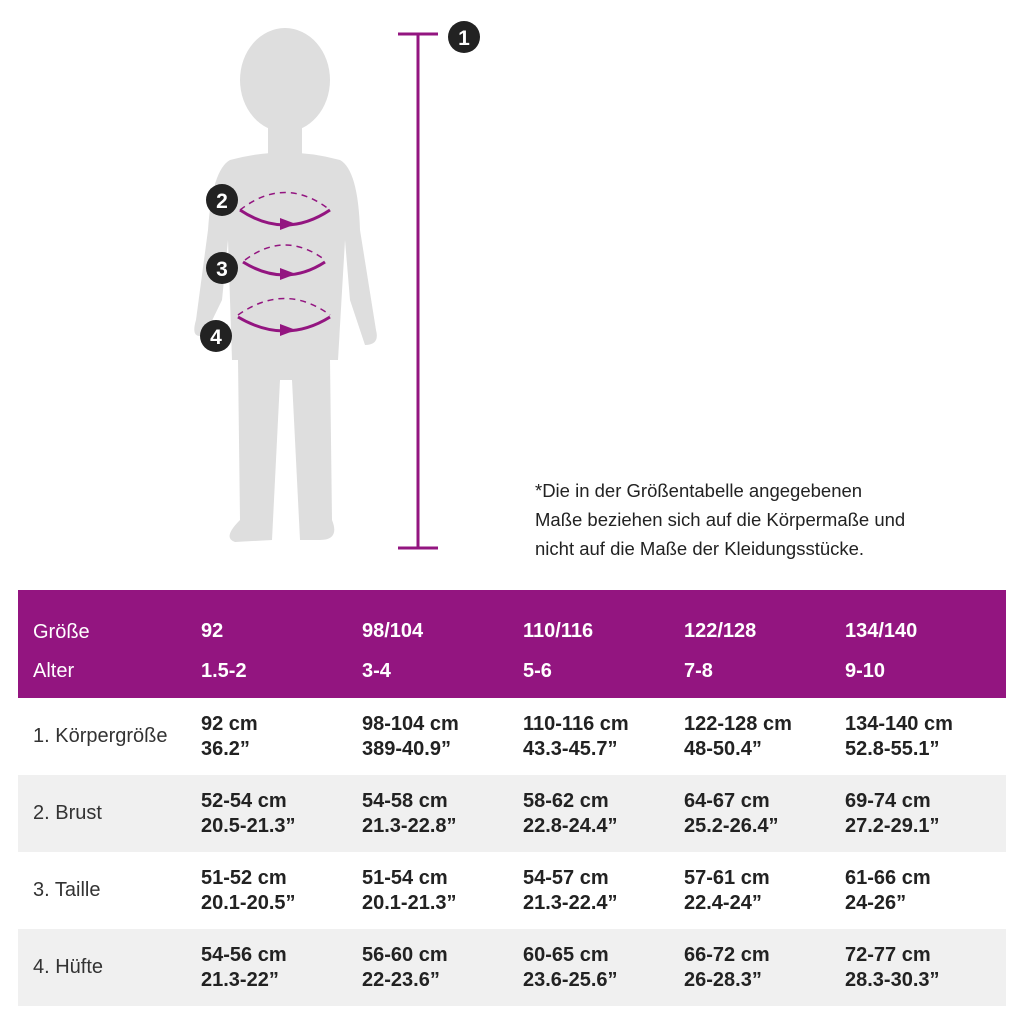 This screenshot has height=1024, width=1024. I want to click on age-value: 9-10, so click(865, 670).